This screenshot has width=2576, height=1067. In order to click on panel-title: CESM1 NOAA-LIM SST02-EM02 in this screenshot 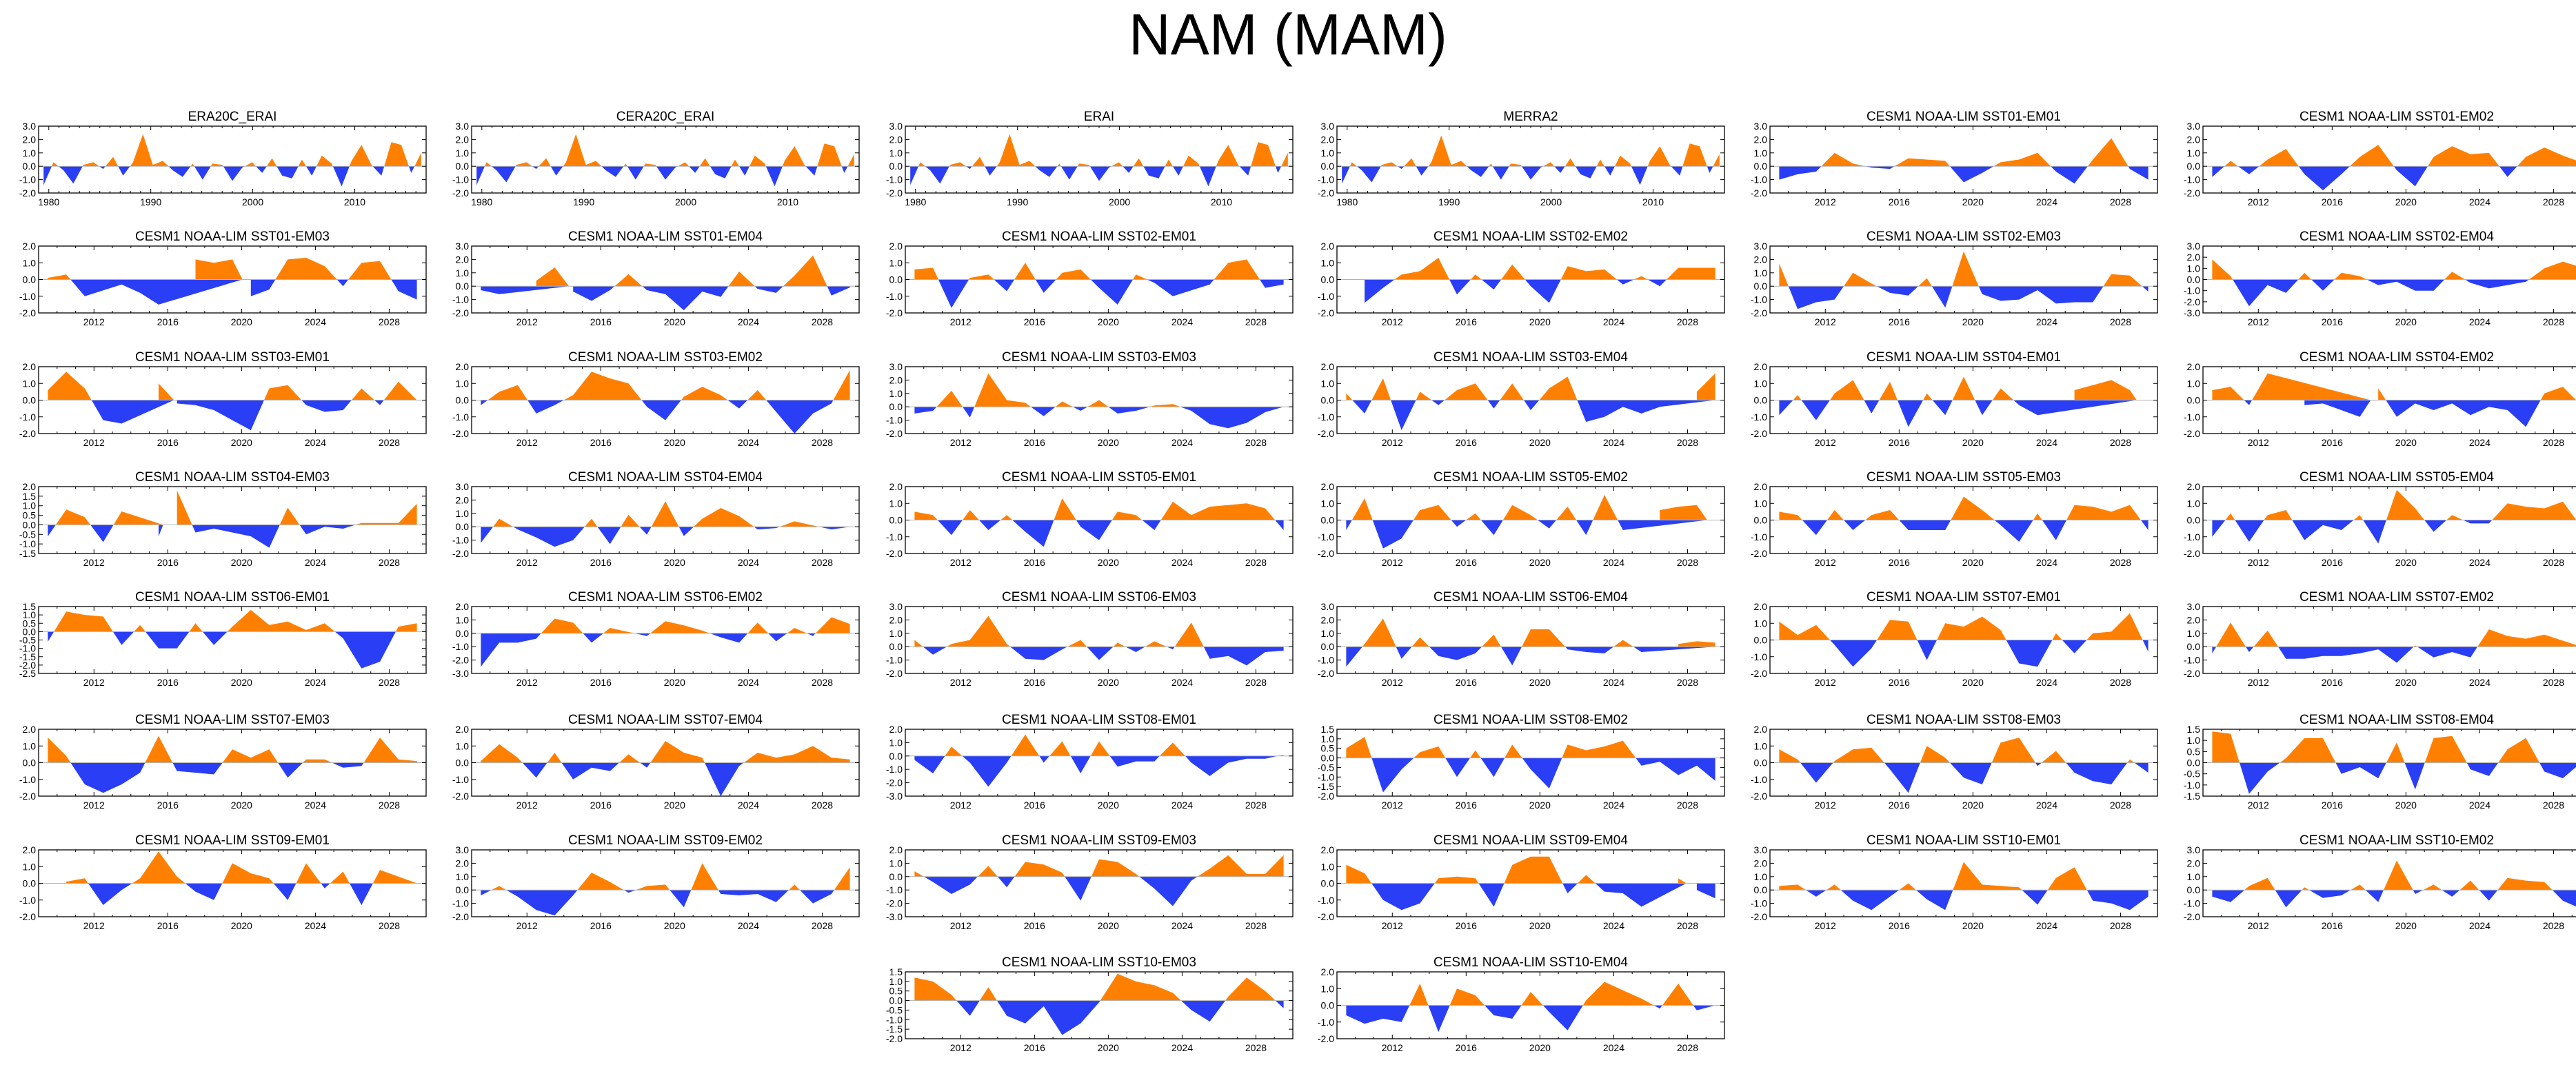, I will do `click(1530, 237)`.